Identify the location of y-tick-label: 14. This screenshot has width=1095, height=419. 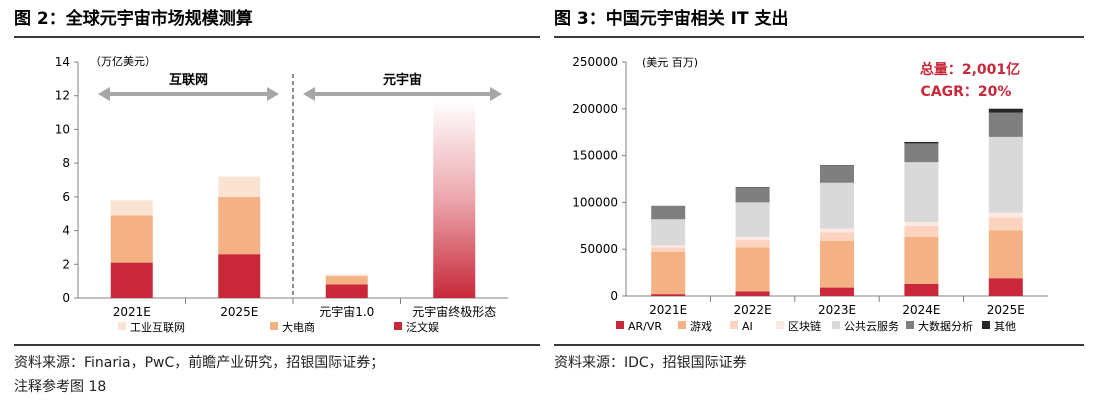
(62, 62).